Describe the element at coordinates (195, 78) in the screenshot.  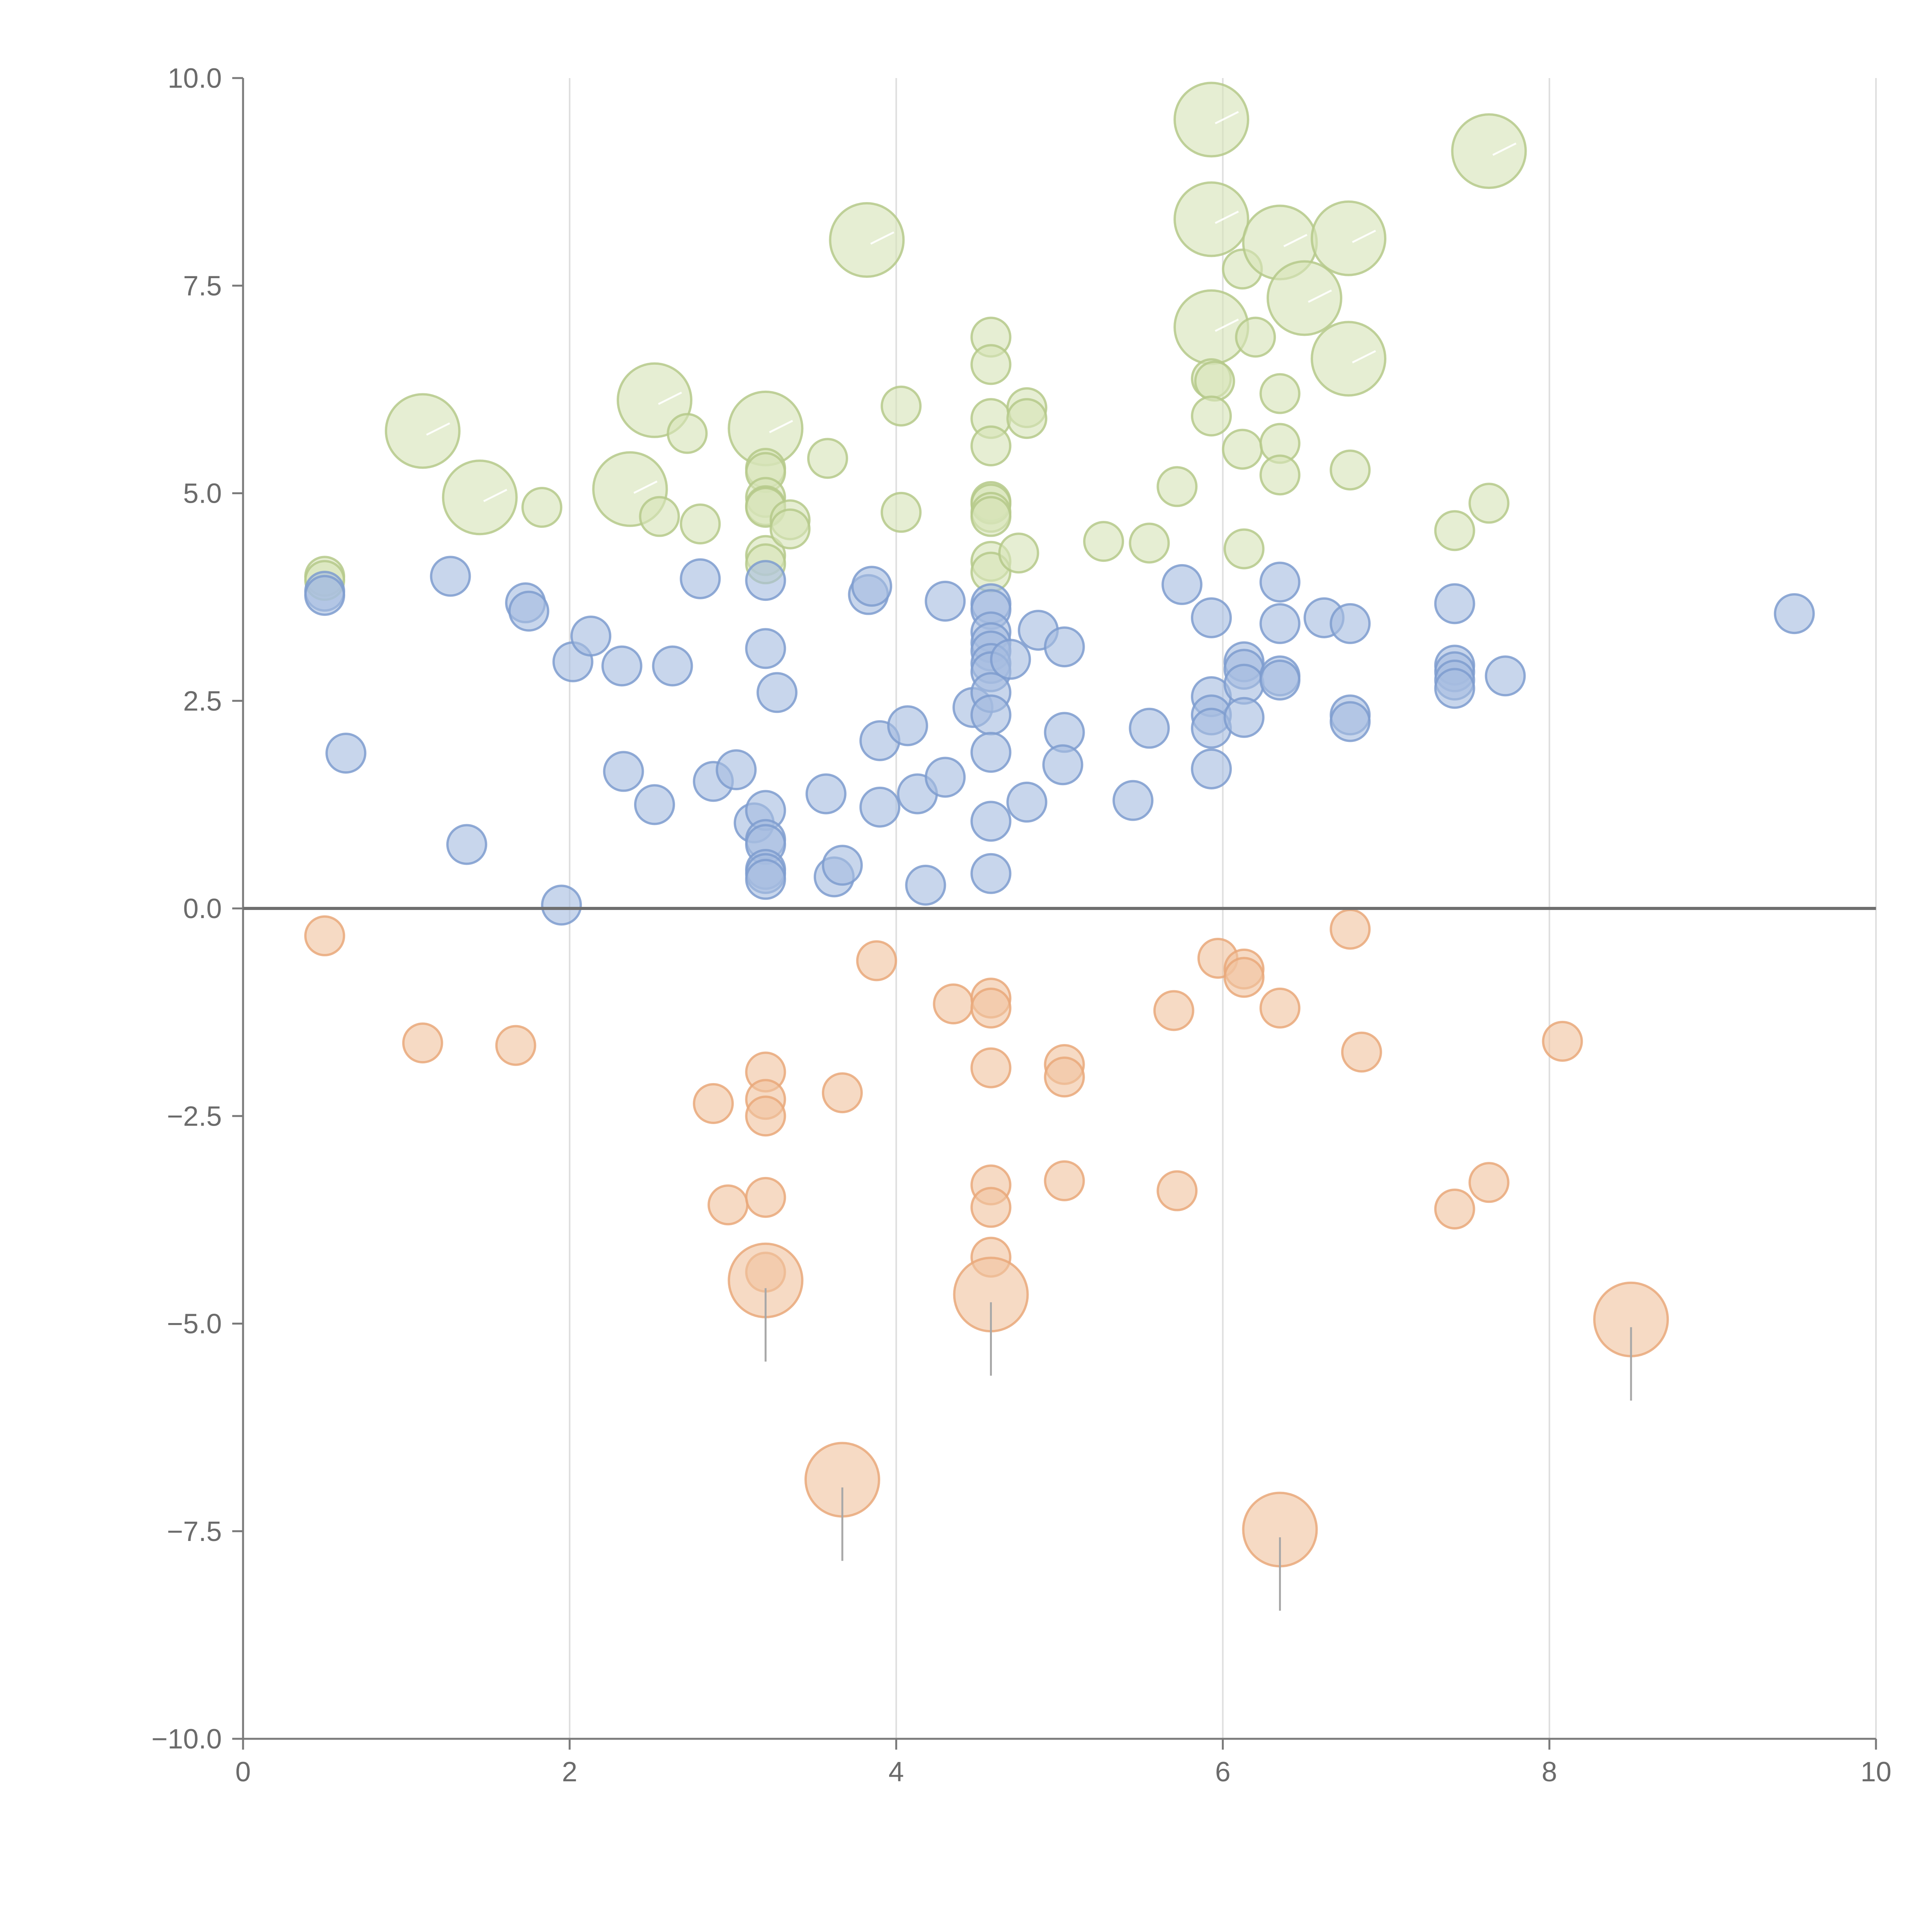
I see `y-tick-label: 10.0` at that location.